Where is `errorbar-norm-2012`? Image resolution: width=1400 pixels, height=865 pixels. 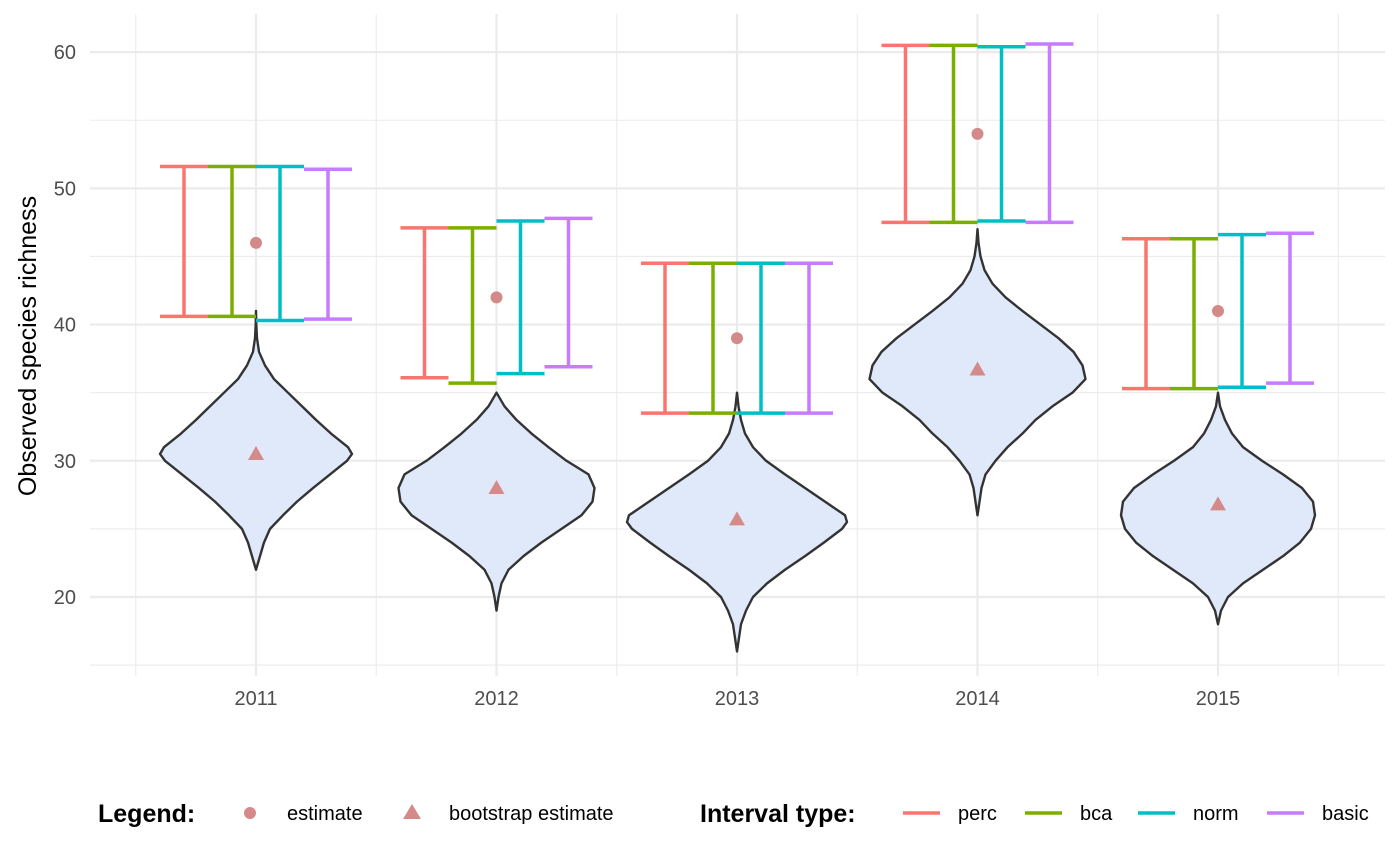
errorbar-norm-2012 is located at coordinates (520, 297).